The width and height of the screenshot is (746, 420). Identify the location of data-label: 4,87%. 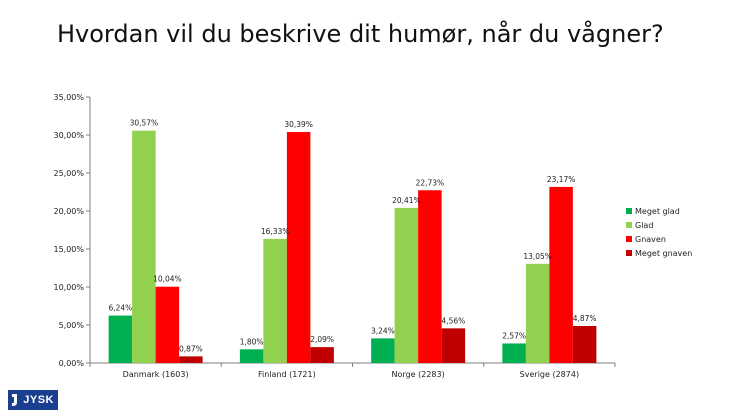
(585, 318).